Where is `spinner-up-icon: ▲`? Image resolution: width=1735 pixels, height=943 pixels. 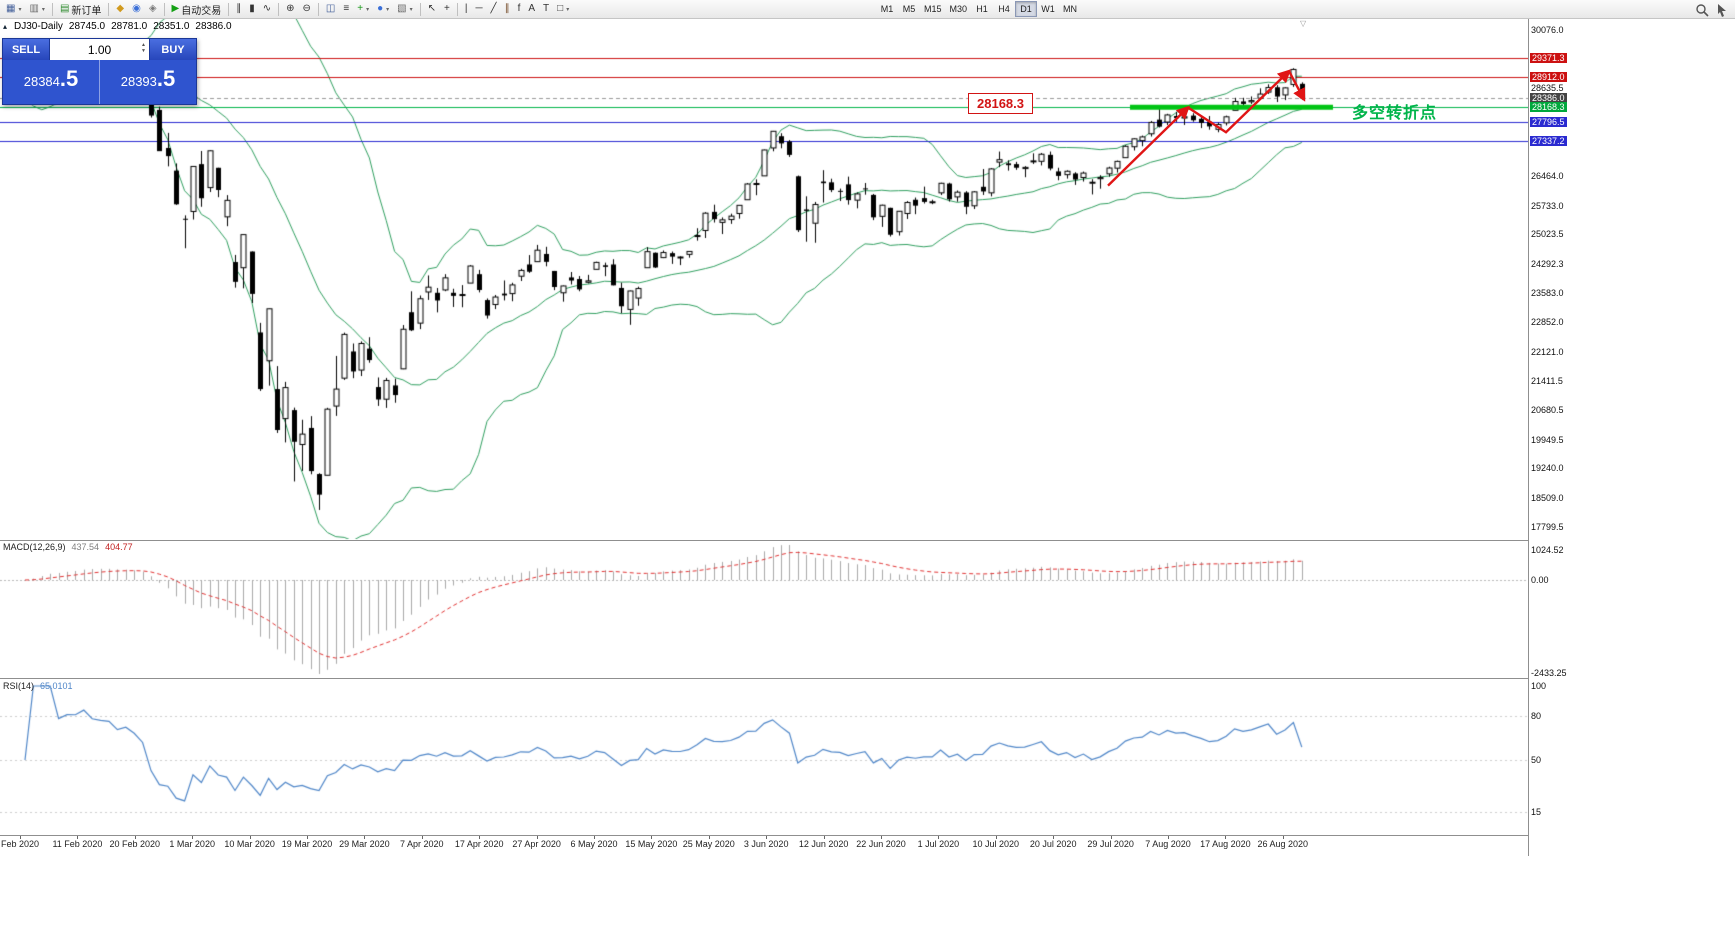
spinner-up-icon: ▲ is located at coordinates (143, 45).